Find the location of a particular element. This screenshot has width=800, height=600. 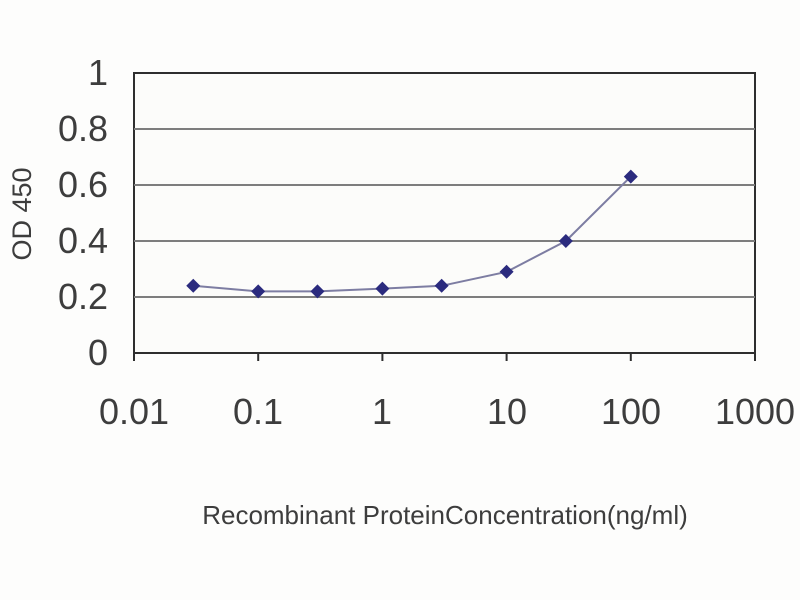

x-tick-label: 0.01 is located at coordinates (134, 411).